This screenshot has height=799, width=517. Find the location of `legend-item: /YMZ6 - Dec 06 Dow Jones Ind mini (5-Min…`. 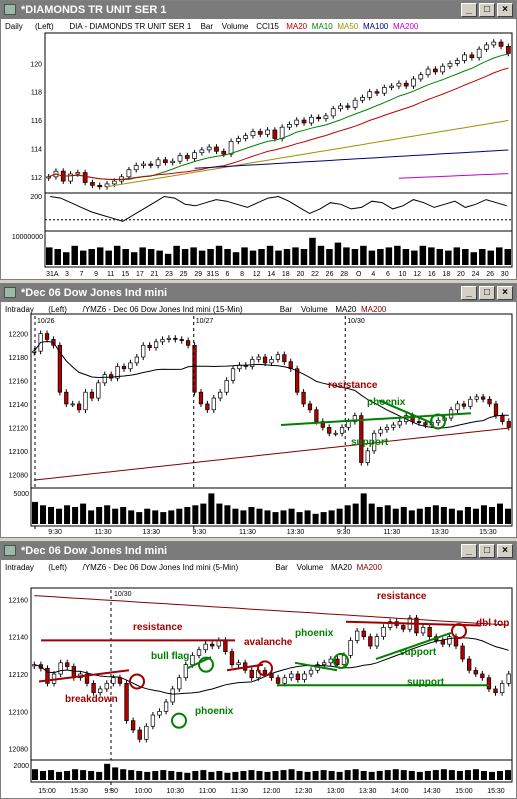

legend-item: /YMZ6 - Dec 06 Dow Jones Ind mini (5-Min… is located at coordinates (161, 567).